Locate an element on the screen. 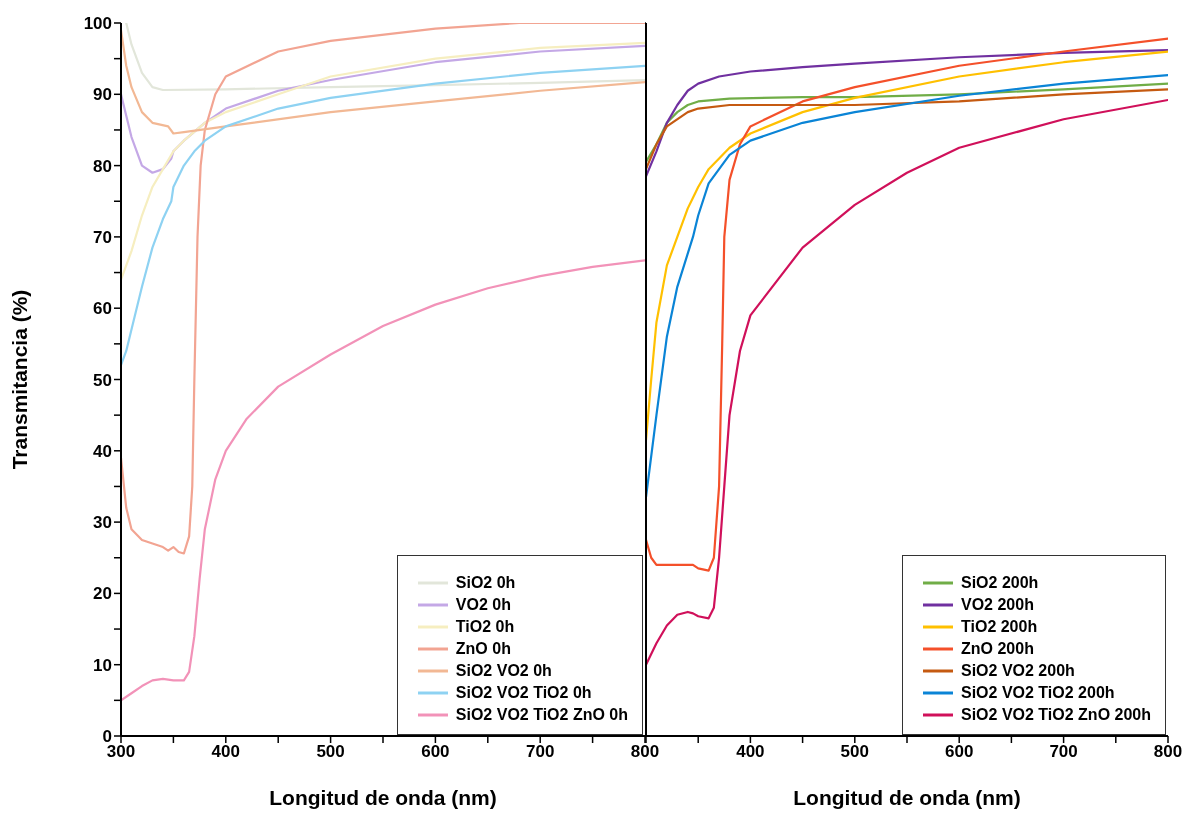 The image size is (1187, 817). legend-label: TiO2 200h is located at coordinates (999, 627).